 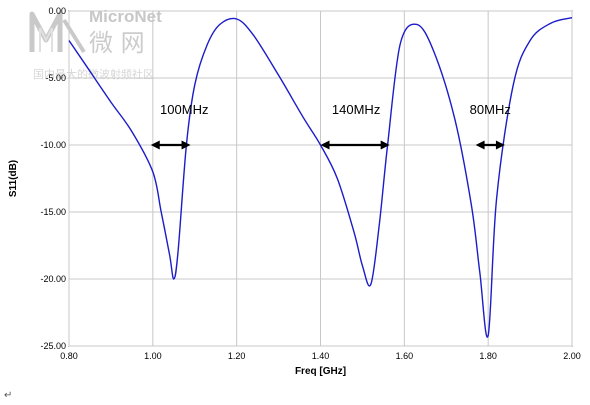 What do you see at coordinates (356, 109) in the screenshot?
I see `bandwidth-label: 140MHz` at bounding box center [356, 109].